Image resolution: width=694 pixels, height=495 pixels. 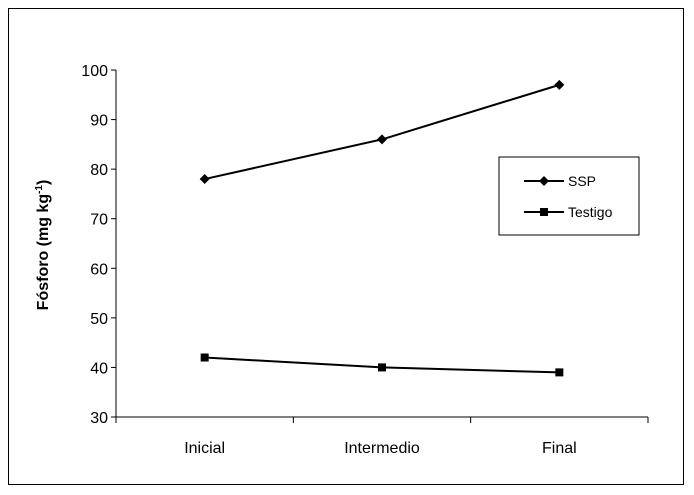 I want to click on x-tick-label: Final, so click(x=559, y=448).